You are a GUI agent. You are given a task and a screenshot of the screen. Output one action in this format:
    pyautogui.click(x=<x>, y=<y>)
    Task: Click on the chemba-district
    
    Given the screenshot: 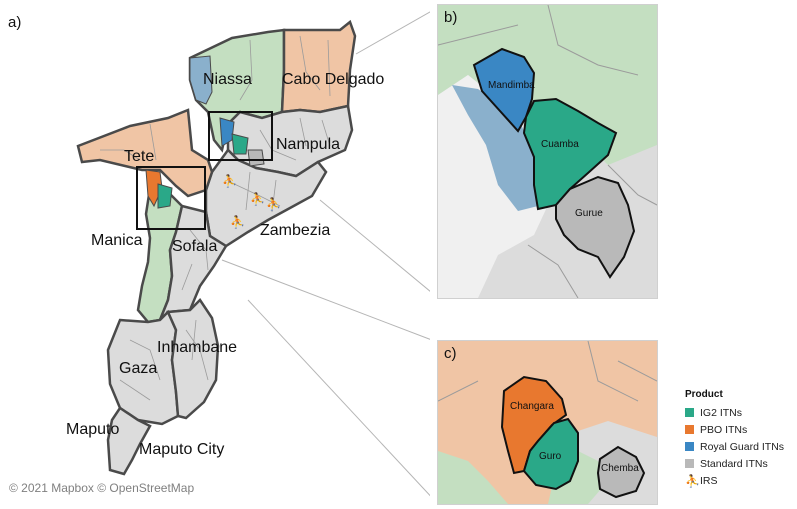 What is the action you would take?
    pyautogui.click(x=621, y=472)
    